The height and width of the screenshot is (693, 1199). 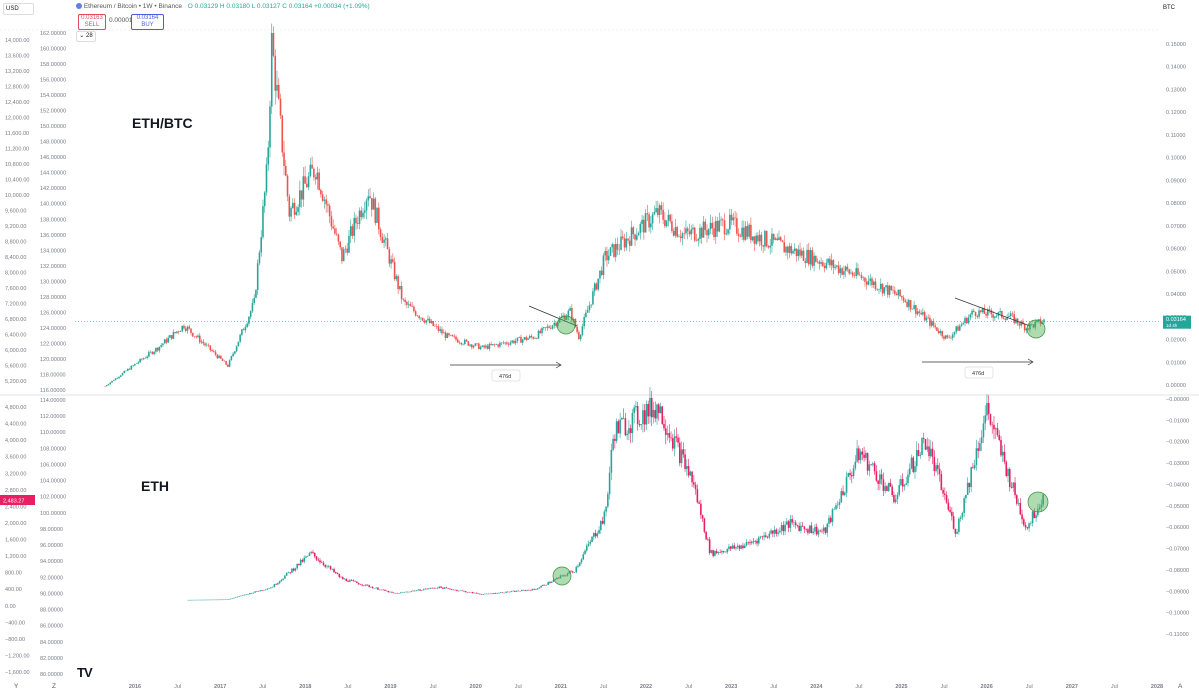 What do you see at coordinates (16, 686) in the screenshot?
I see `footer-y: Y` at bounding box center [16, 686].